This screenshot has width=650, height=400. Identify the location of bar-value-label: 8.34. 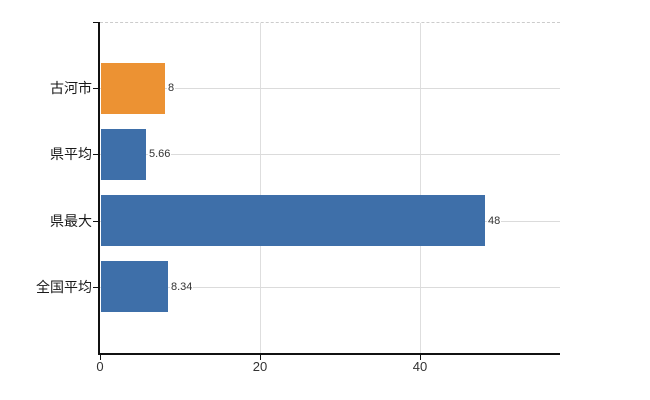
(182, 287).